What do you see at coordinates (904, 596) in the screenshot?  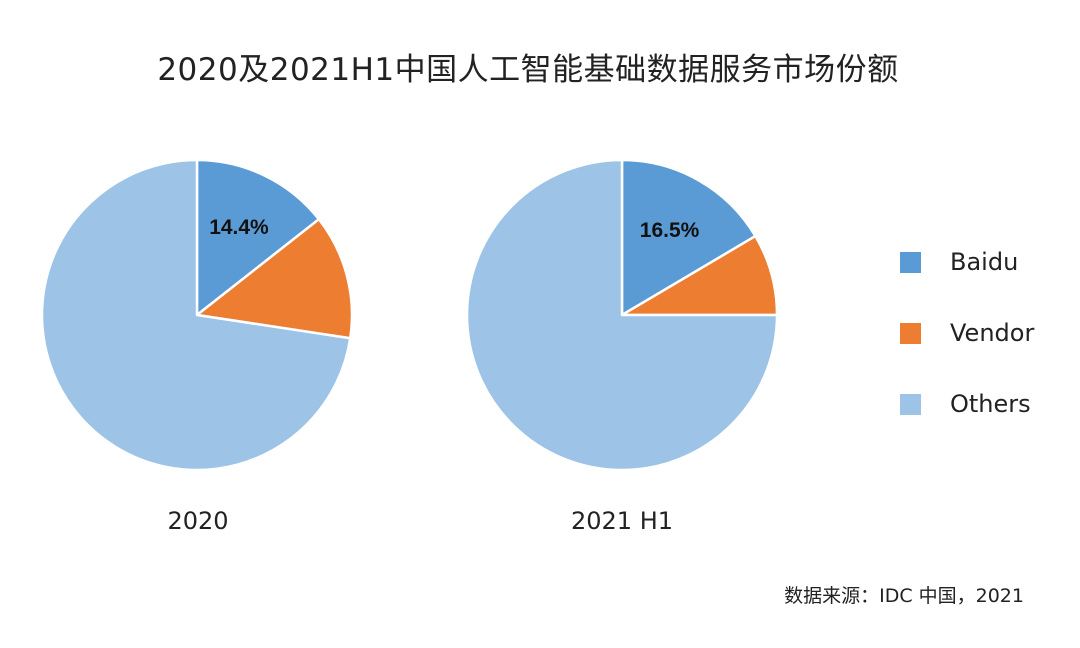 I see `data-source: 数据来源：IDC 中国，2021` at bounding box center [904, 596].